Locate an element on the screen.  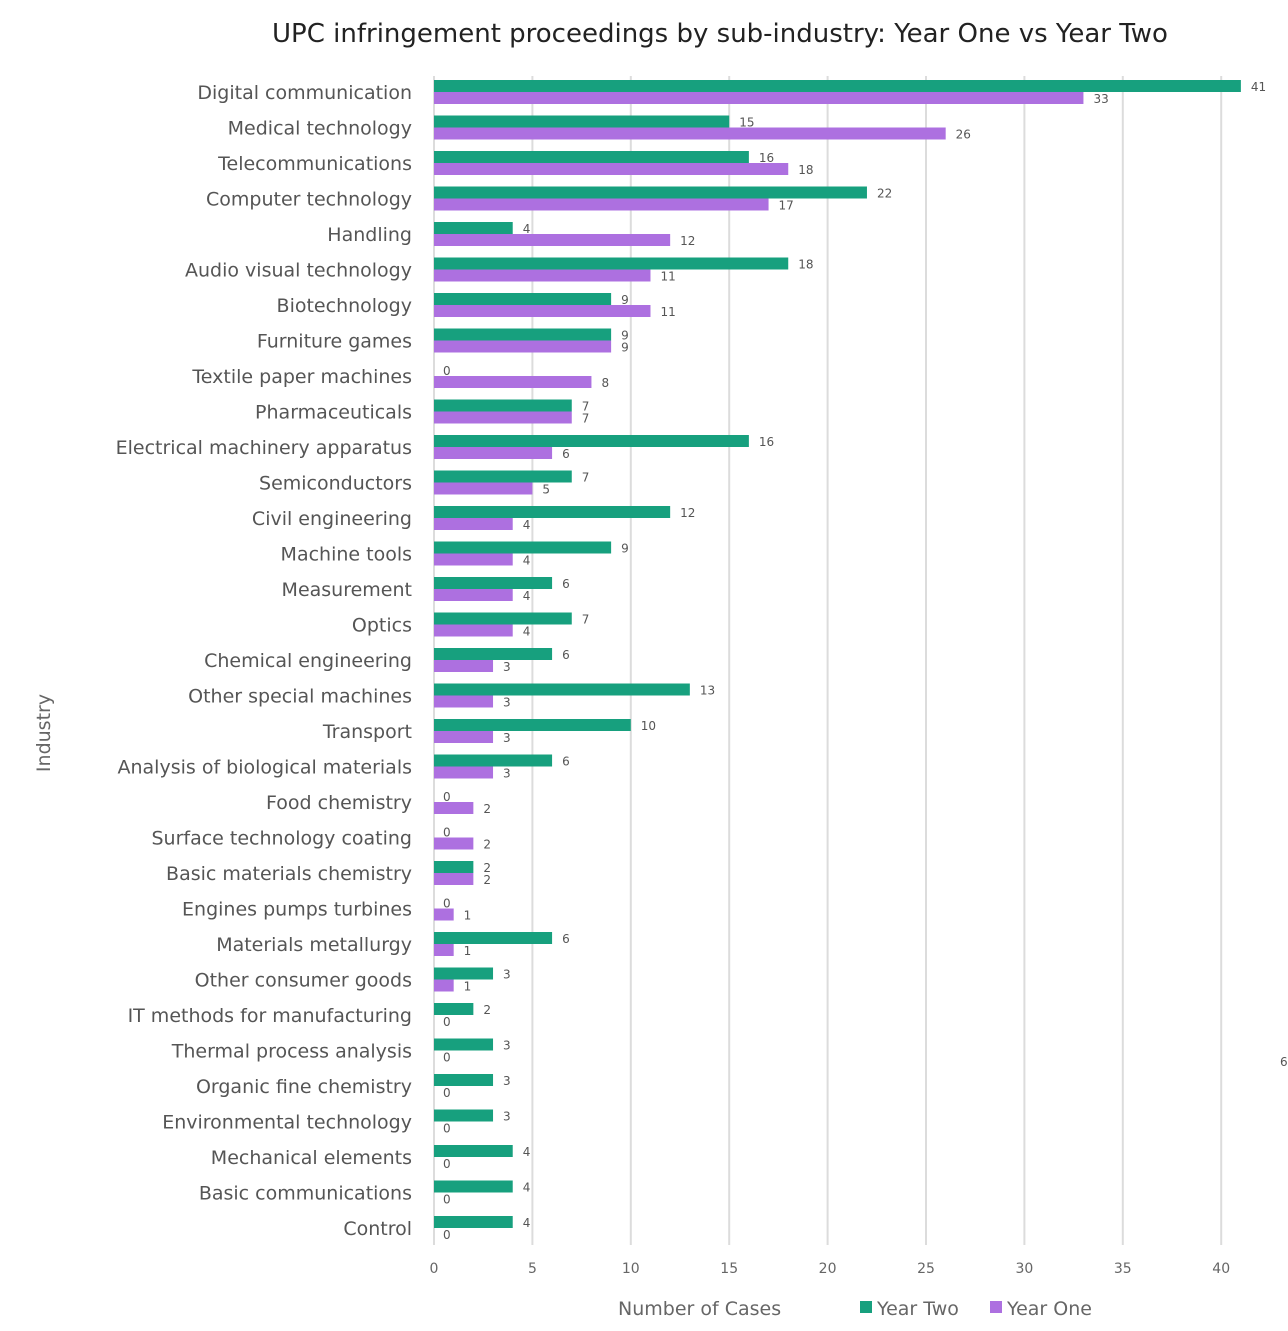
x-axis-title: Number of Cases is located at coordinates (699, 1309).